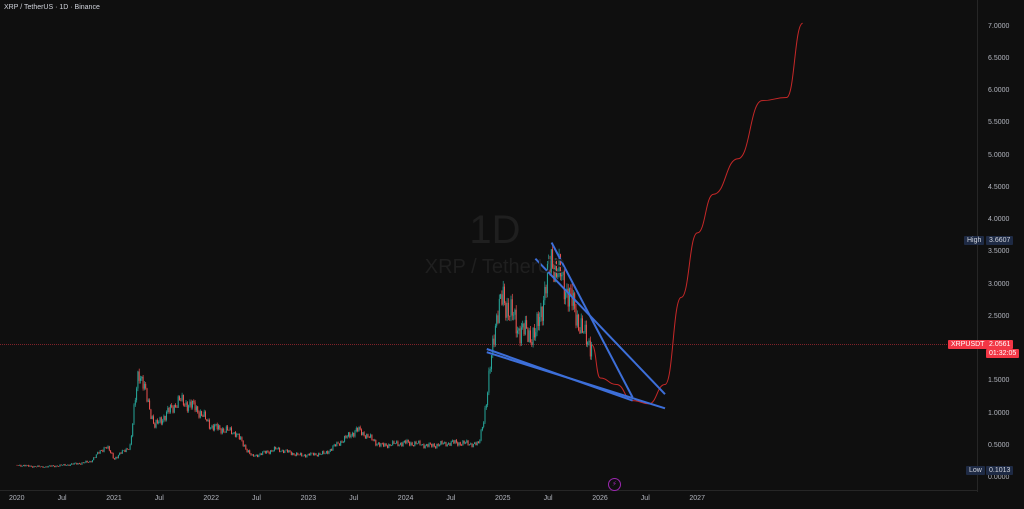 This screenshot has width=1024, height=509. I want to click on symbol-title: XRP / TetherUS · 1D · Binance, so click(52, 7).